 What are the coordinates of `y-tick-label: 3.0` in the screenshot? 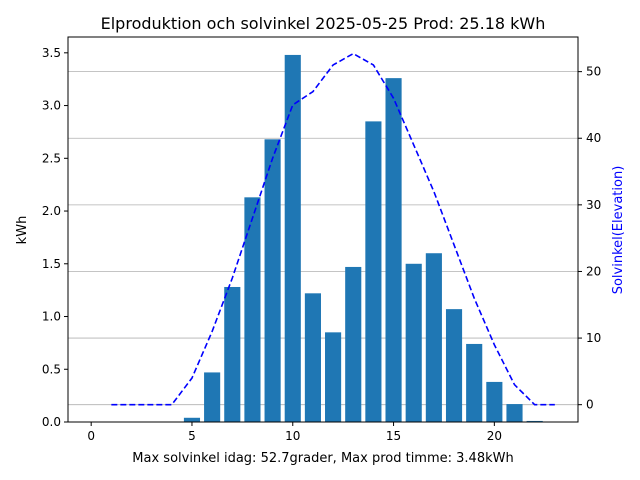 It's located at (51, 106).